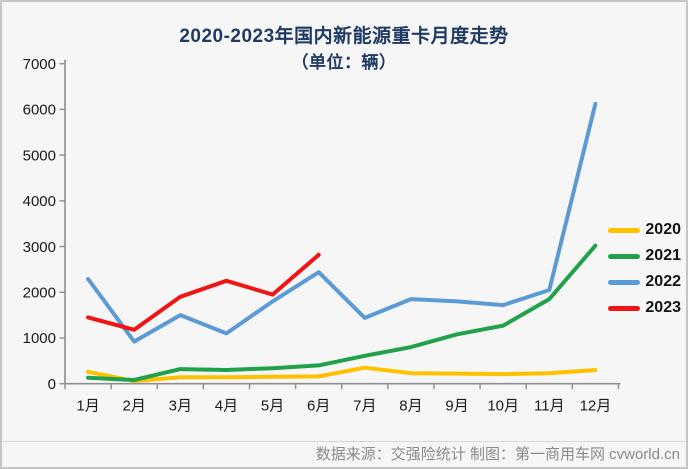 Image resolution: width=688 pixels, height=469 pixels. Describe the element at coordinates (549, 406) in the screenshot. I see `x-tick-label: 11月` at that location.